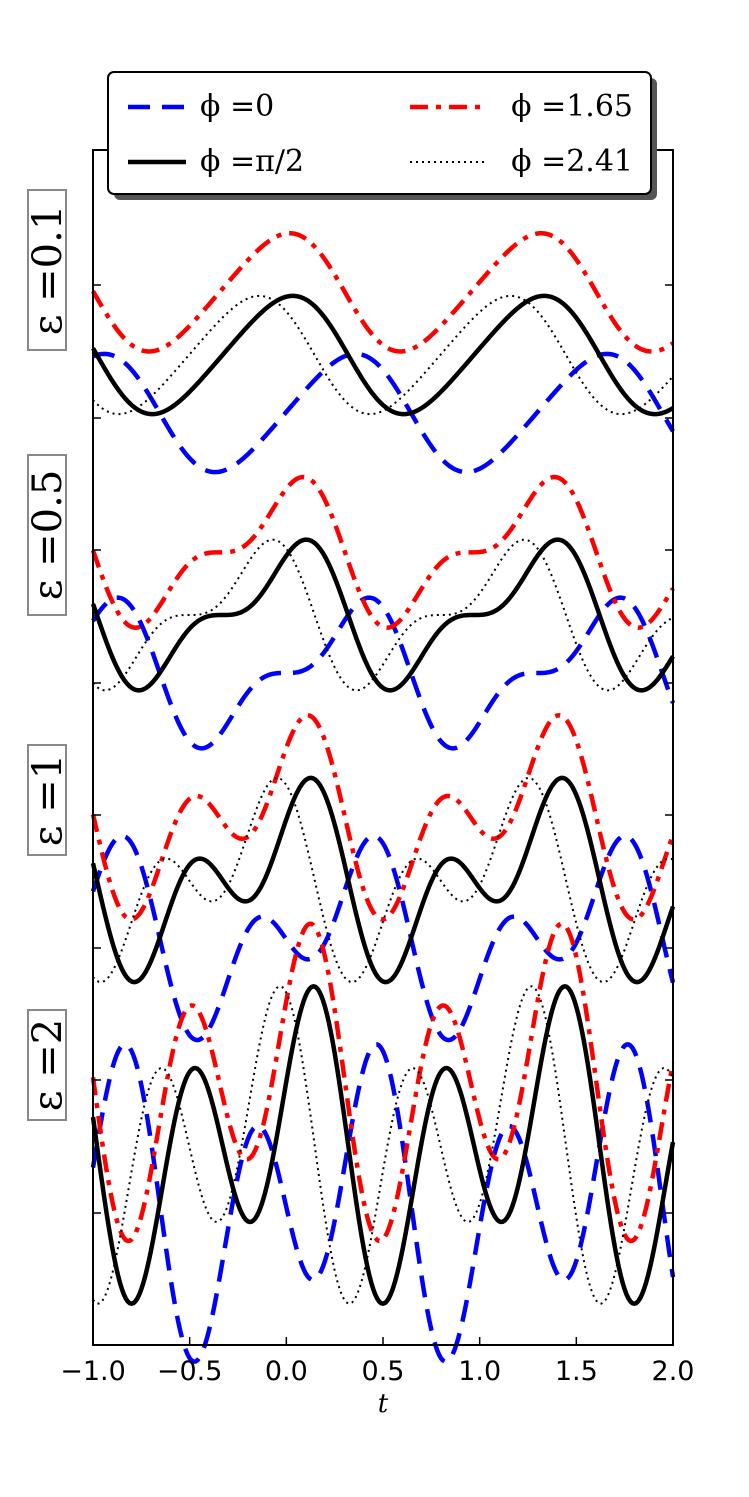  I want to click on legend-box, so click(379, 133).